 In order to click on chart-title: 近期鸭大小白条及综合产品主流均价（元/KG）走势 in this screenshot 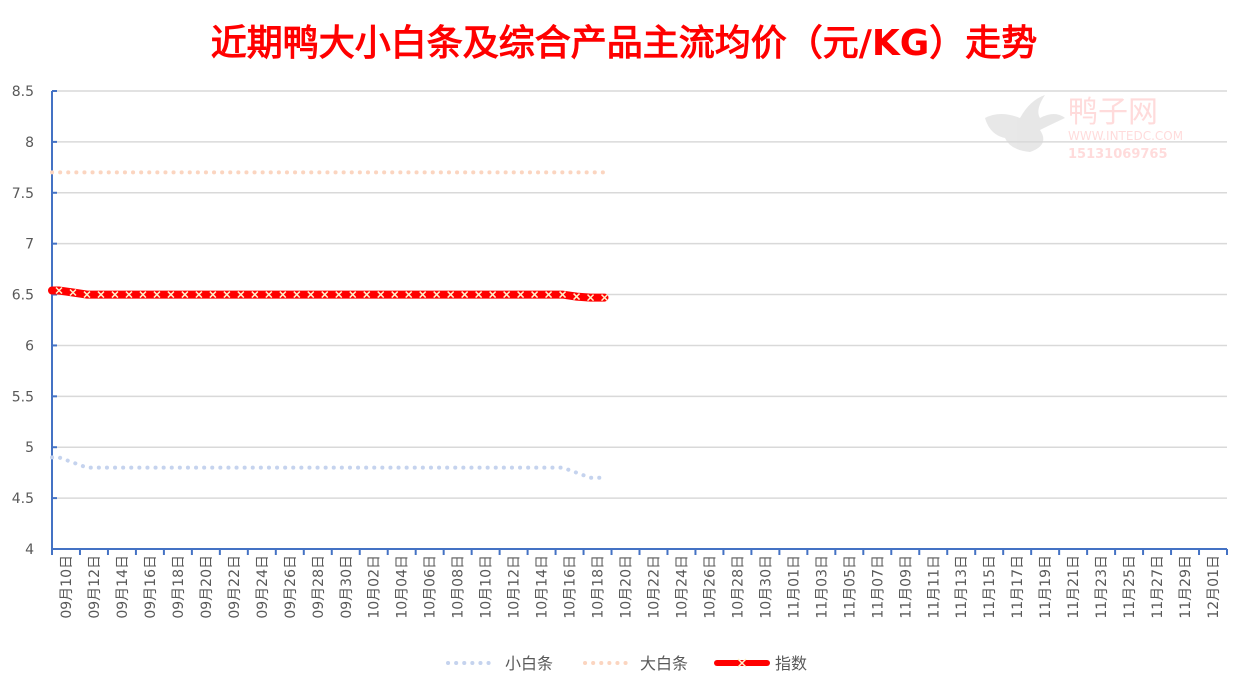, I will do `click(624, 43)`.